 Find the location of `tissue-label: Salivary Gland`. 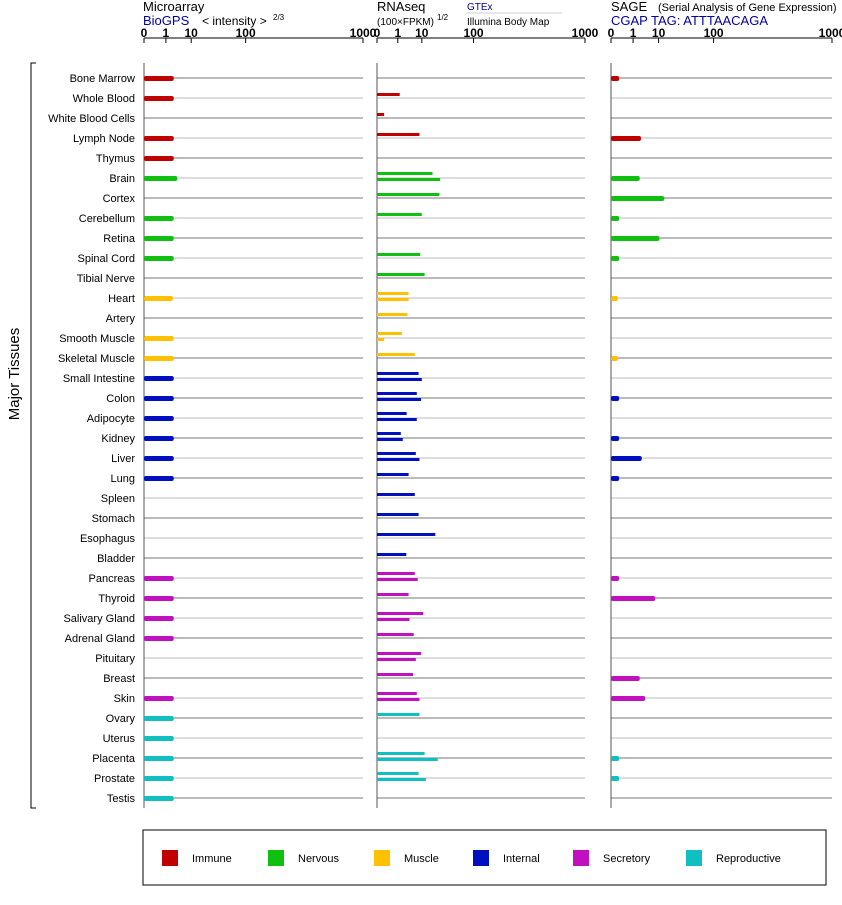

tissue-label: Salivary Gland is located at coordinates (99, 619).